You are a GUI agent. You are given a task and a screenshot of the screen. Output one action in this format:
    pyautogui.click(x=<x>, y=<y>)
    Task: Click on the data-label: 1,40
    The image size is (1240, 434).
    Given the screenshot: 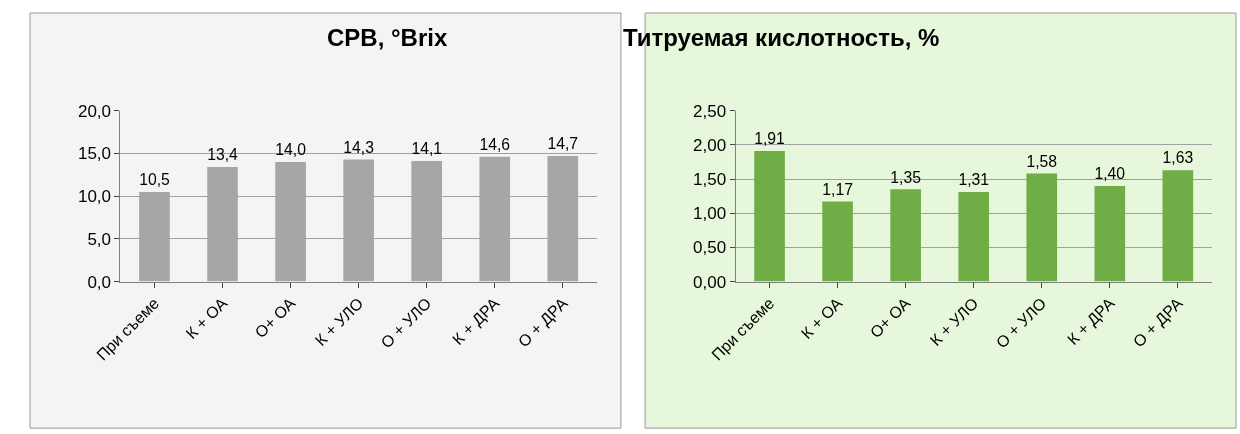 What is the action you would take?
    pyautogui.click(x=1110, y=174)
    